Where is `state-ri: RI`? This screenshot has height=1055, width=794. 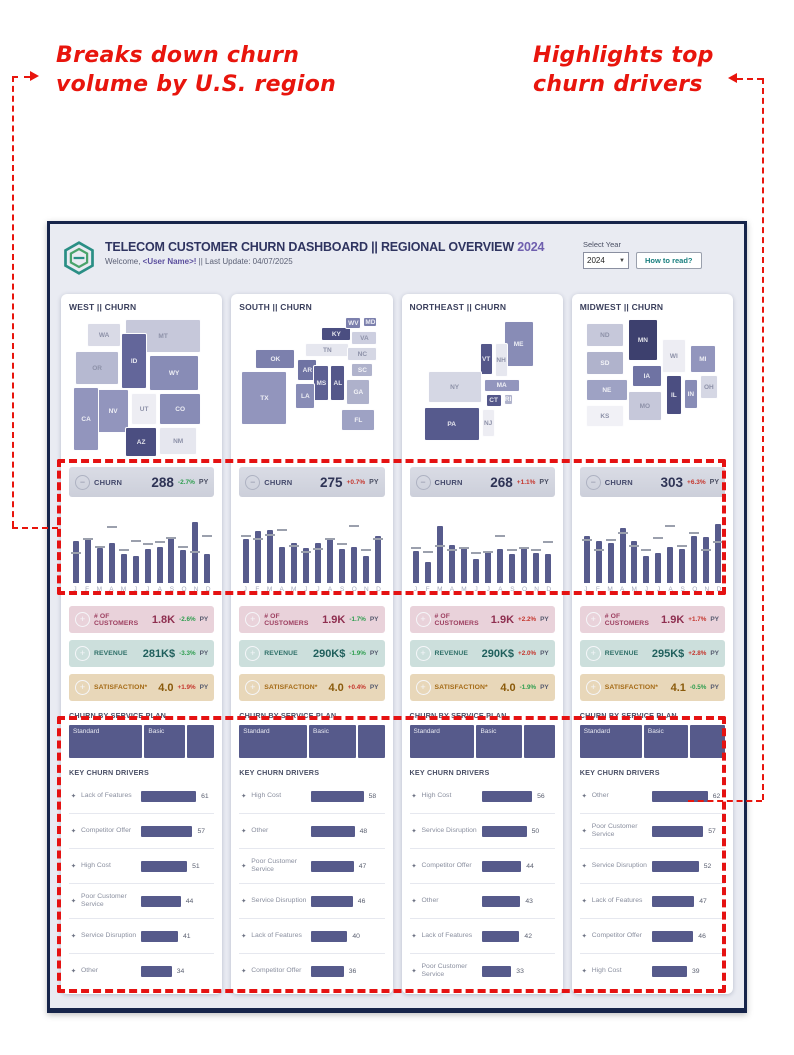
state-ri: RI is located at coordinates (508, 399).